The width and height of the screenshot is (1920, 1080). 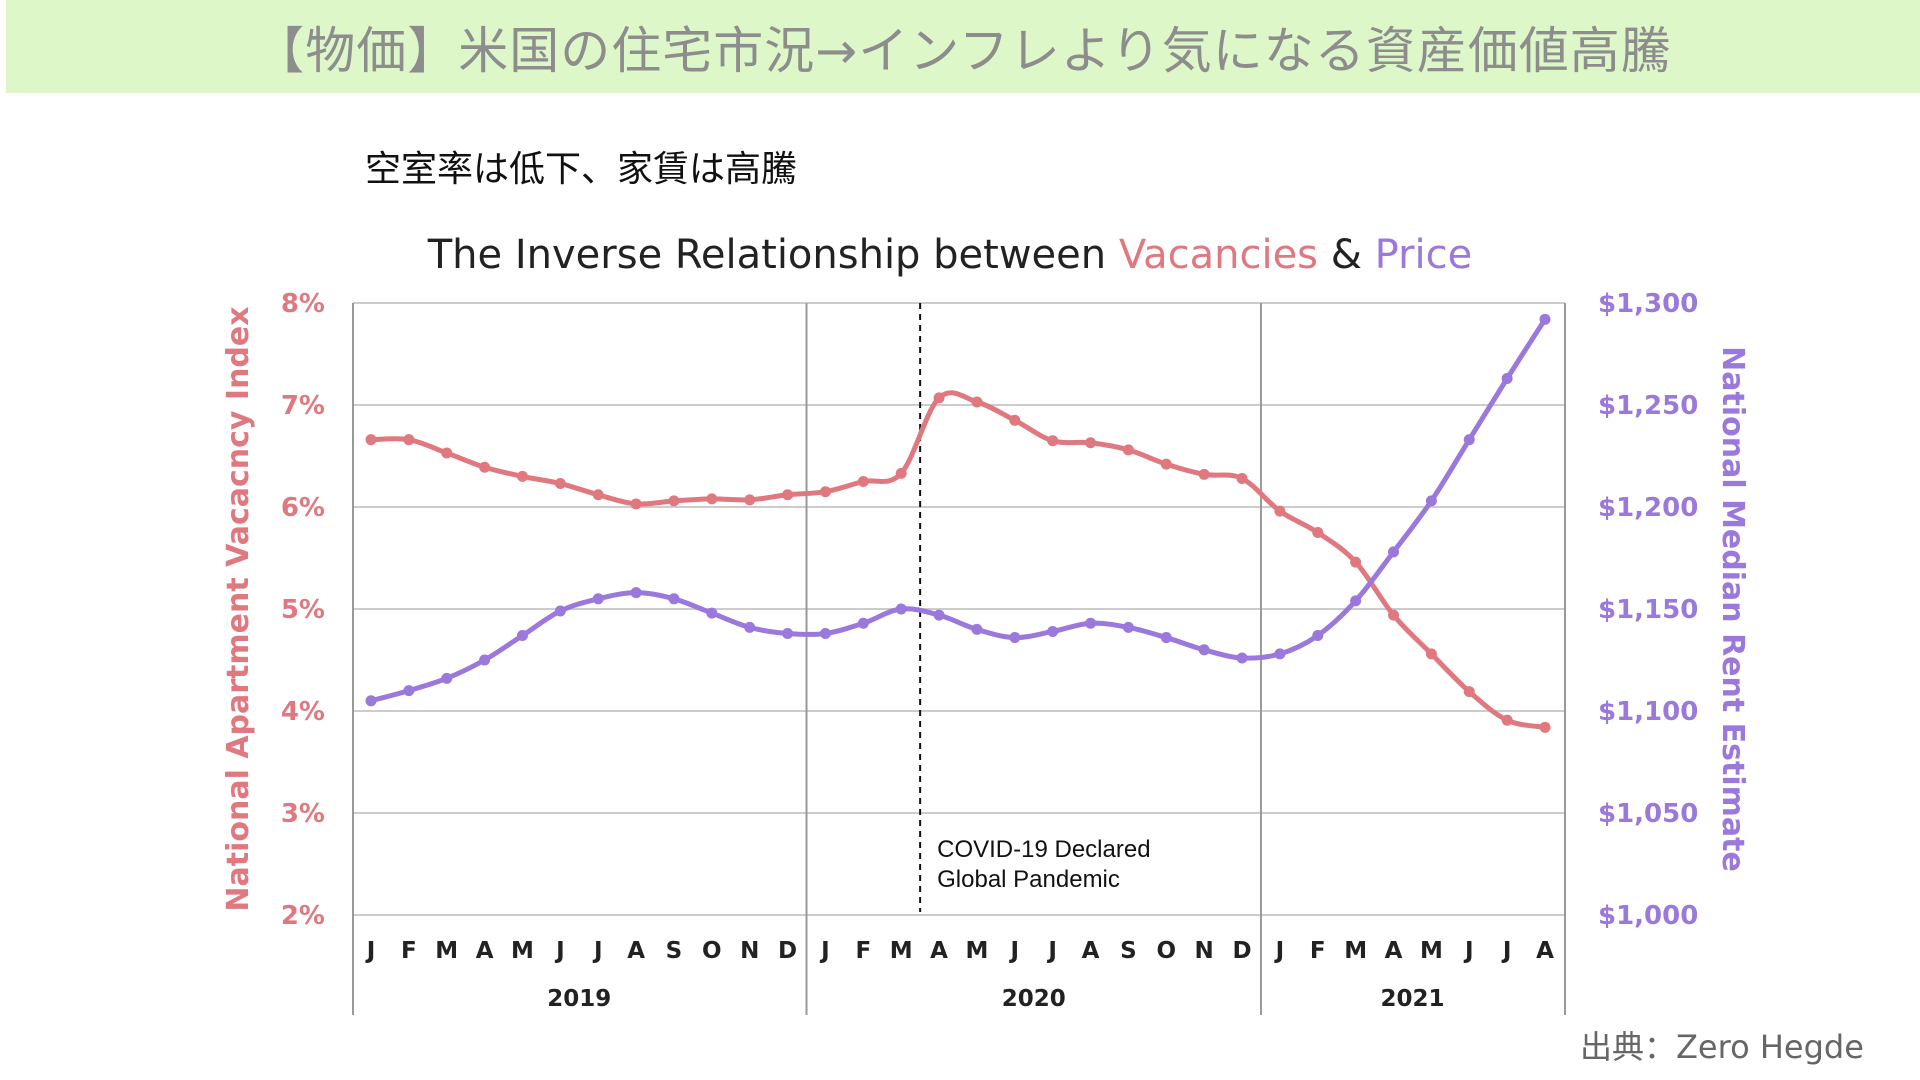 I want to click on covid-annotation-text: COVID-19 Declared, so click(x=1043, y=849).